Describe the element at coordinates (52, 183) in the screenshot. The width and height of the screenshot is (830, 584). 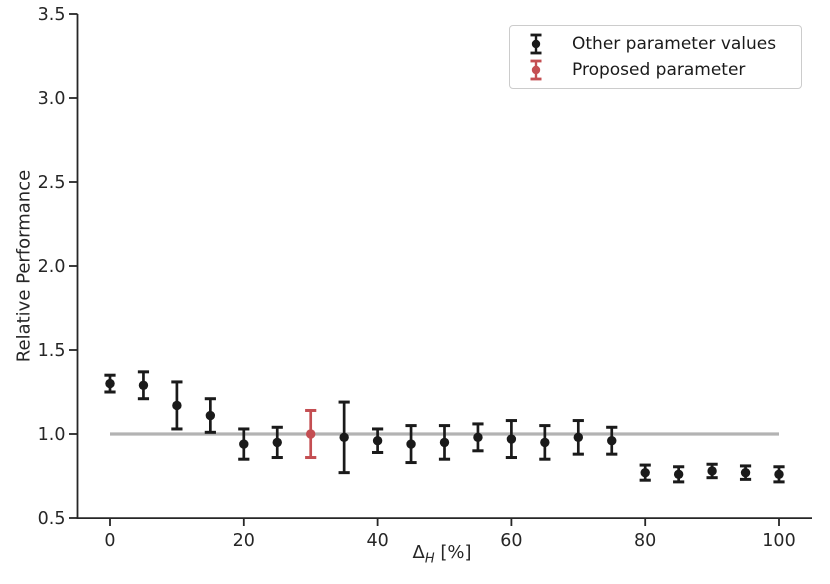
I see `y-tick-label: 2.5` at that location.